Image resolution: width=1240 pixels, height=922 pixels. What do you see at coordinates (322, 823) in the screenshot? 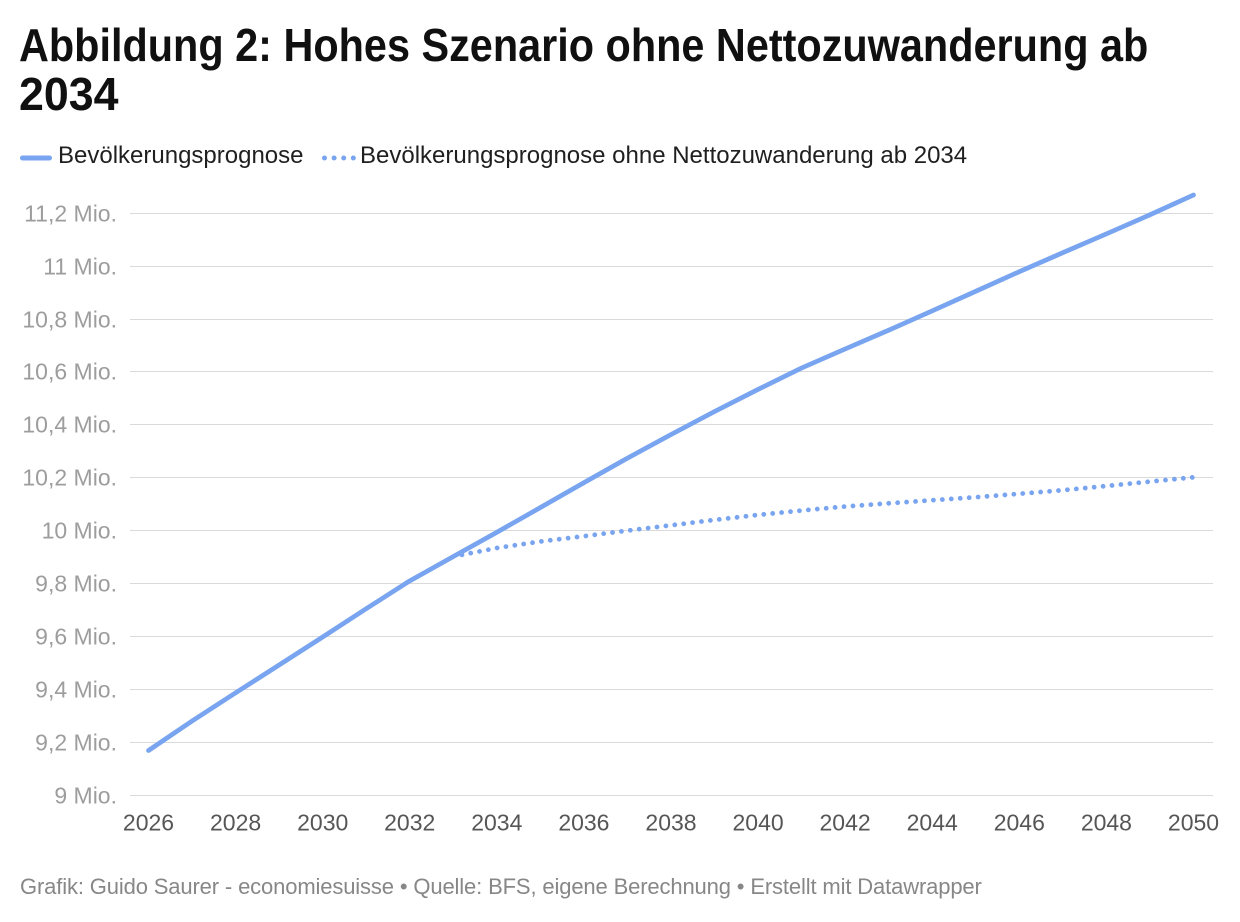
I see `svg-text: 2030` at bounding box center [322, 823].